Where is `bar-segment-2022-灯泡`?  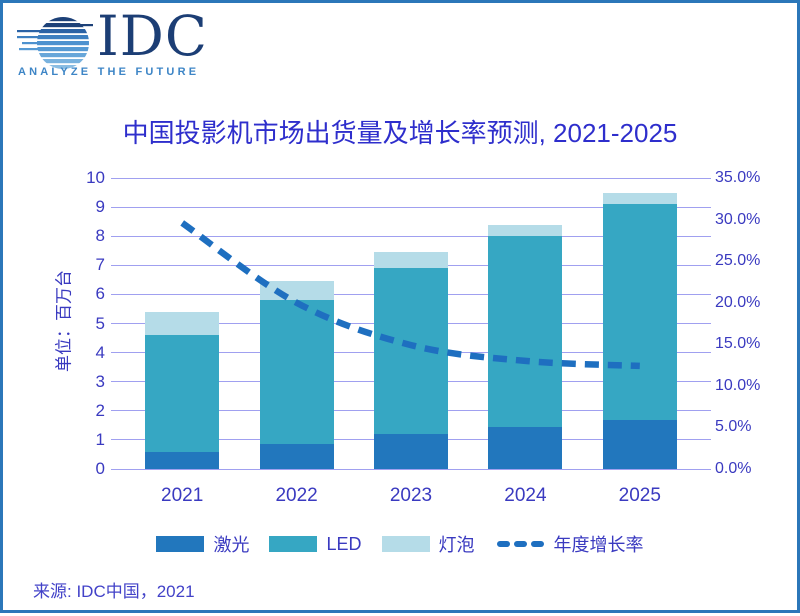 bar-segment-2022-灯泡 is located at coordinates (296, 291).